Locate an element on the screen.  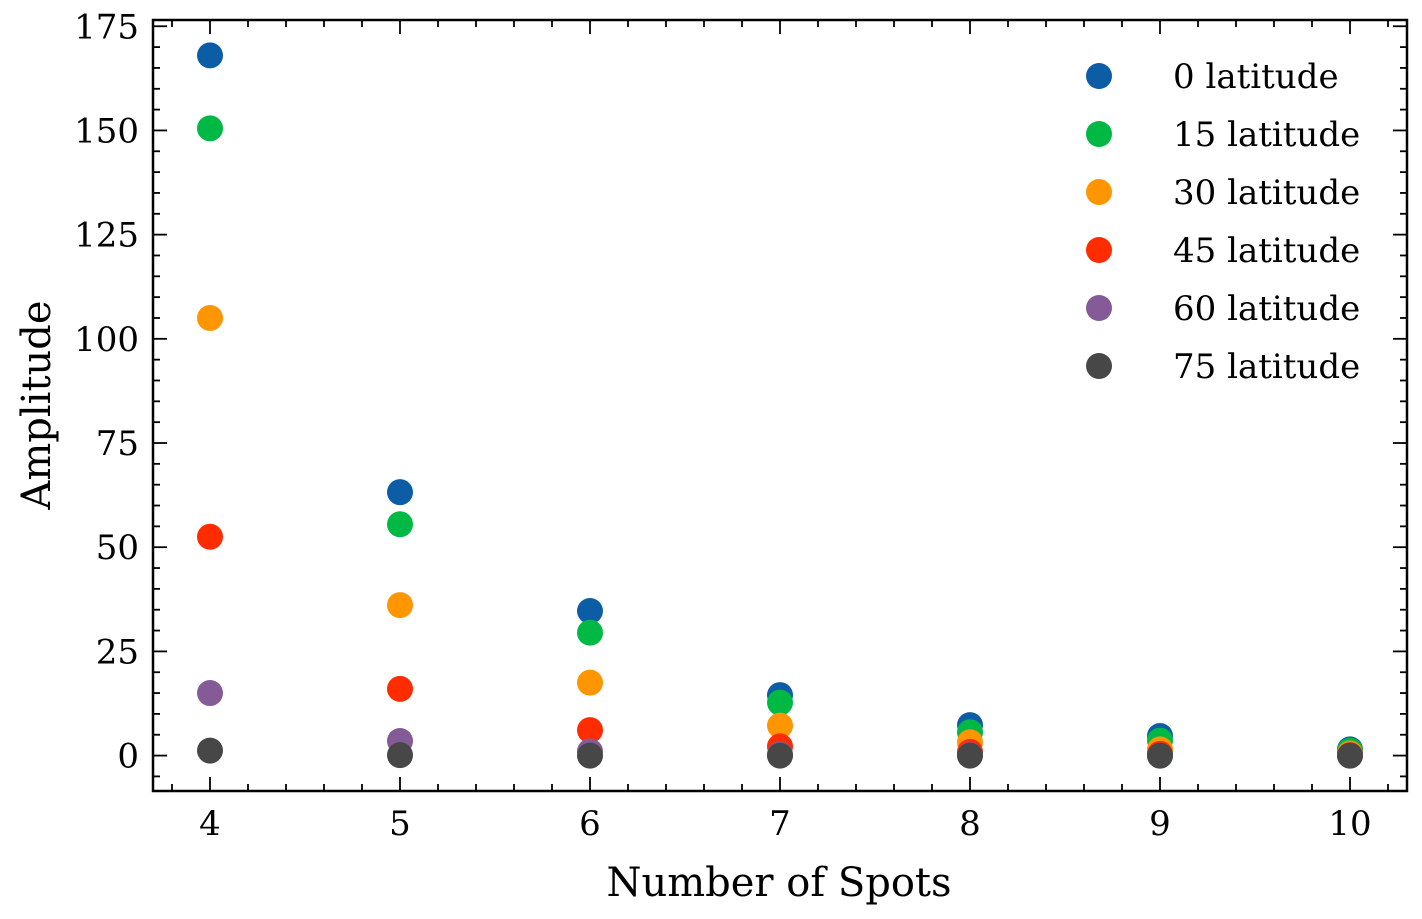
y-tick-label: 125 is located at coordinates (106, 236).